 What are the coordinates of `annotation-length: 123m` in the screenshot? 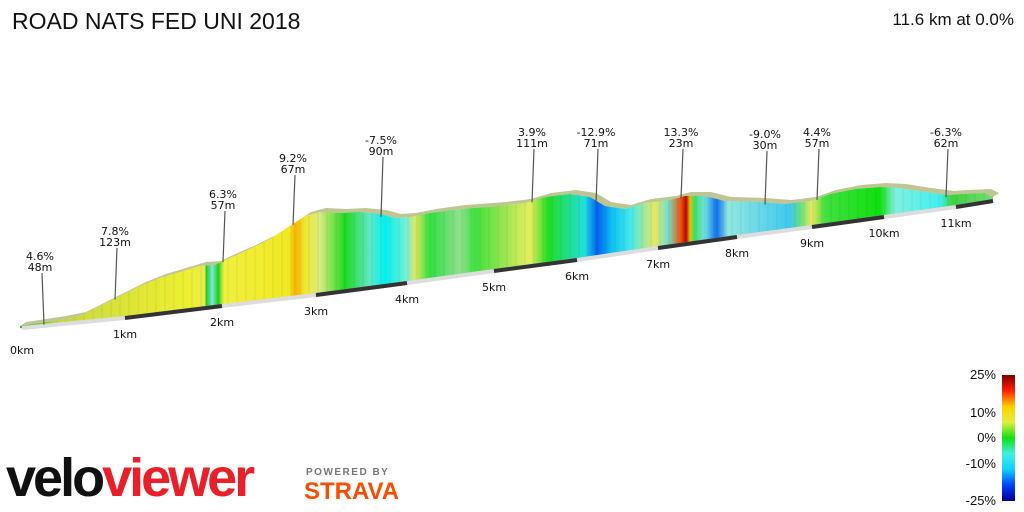 It's located at (115, 242).